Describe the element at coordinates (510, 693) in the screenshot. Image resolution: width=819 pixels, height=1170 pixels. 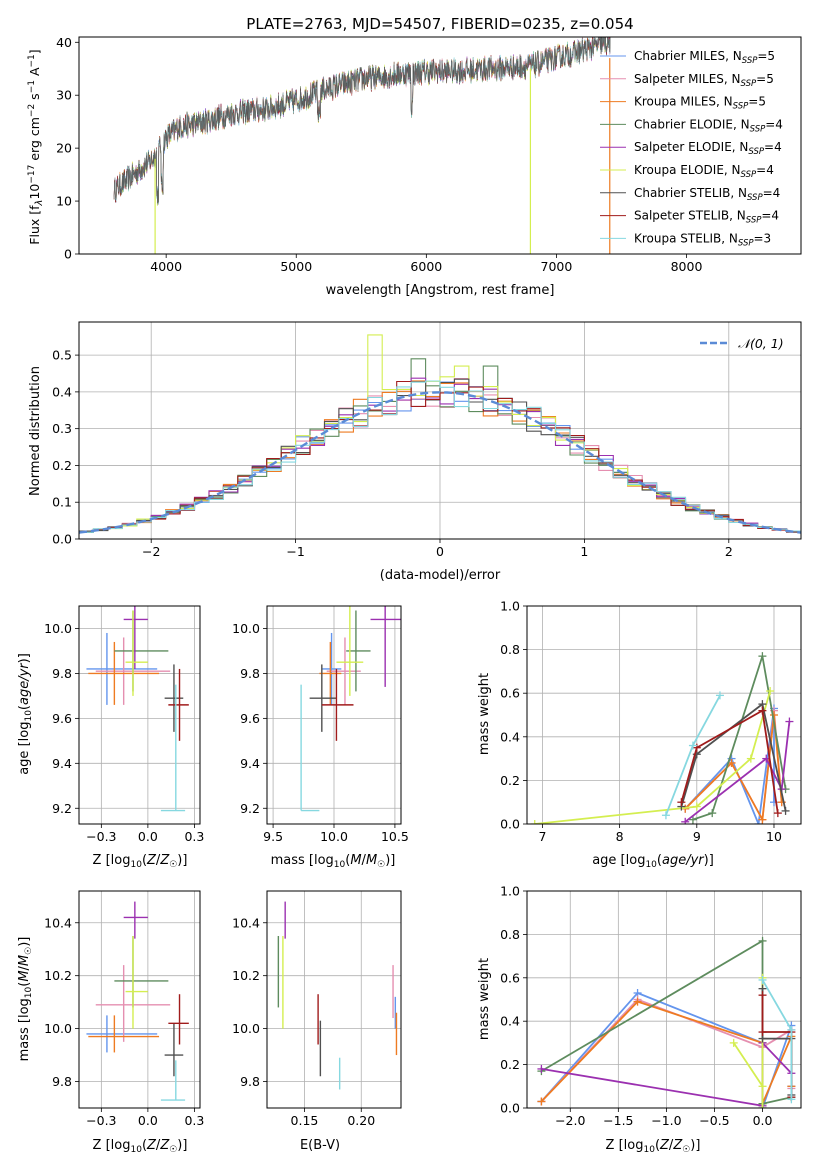
I see `y-tick-label: 0.6` at that location.